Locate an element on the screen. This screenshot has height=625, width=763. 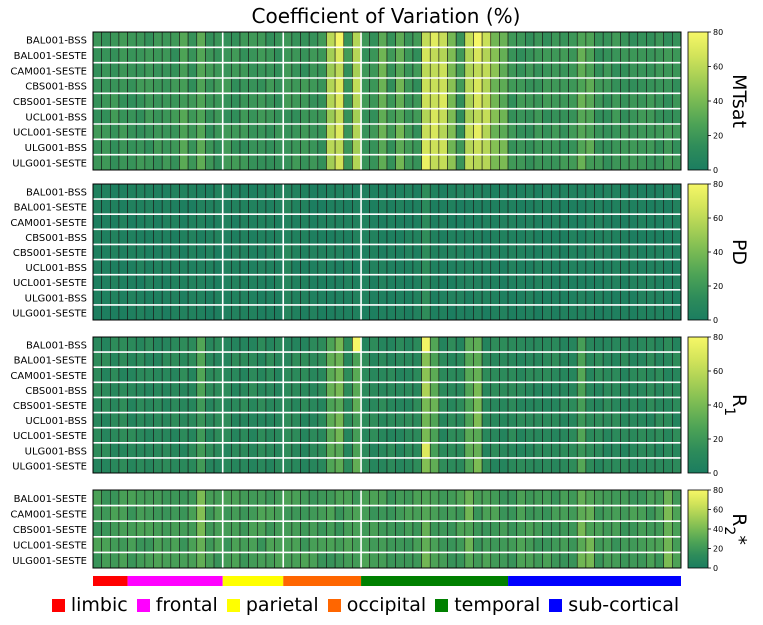
legend-item-sub-cortical: sub-cortical is located at coordinates (614, 605).